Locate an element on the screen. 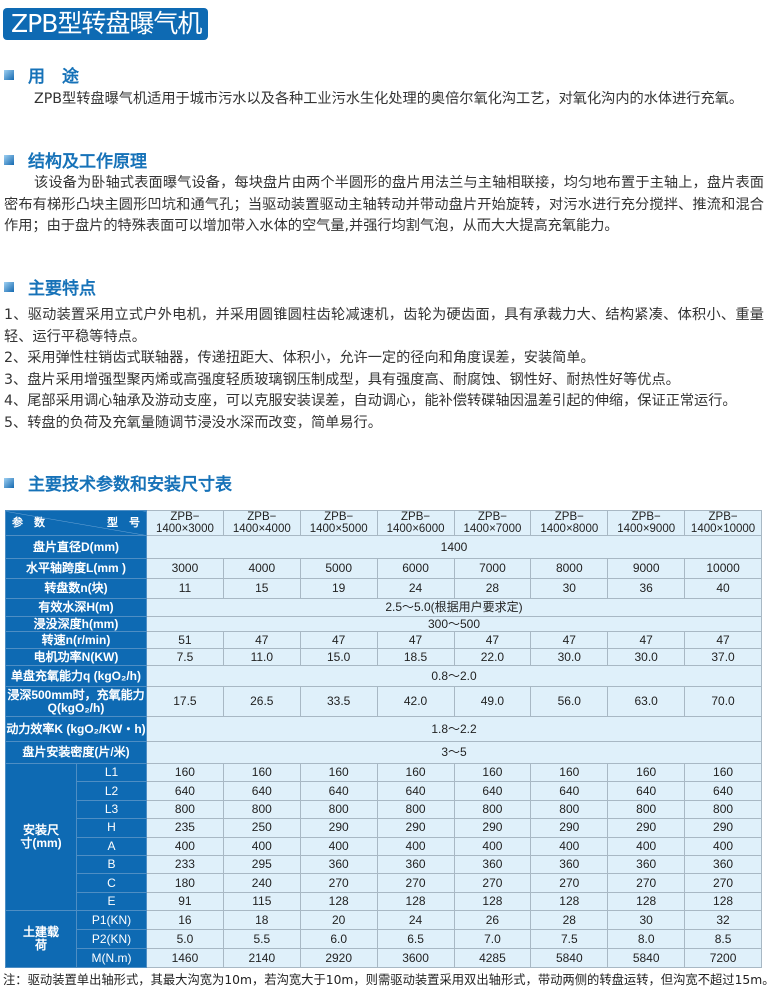 This screenshot has width=770, height=992. table-cell: 1460 is located at coordinates (185, 958).